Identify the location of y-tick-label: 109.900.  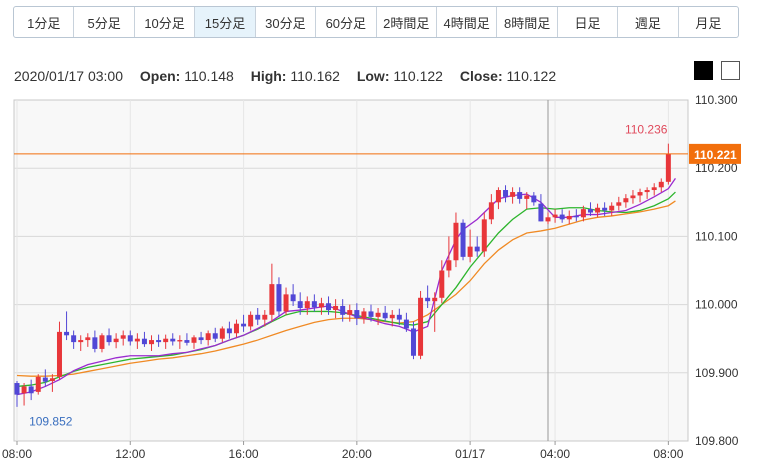
(717, 373).